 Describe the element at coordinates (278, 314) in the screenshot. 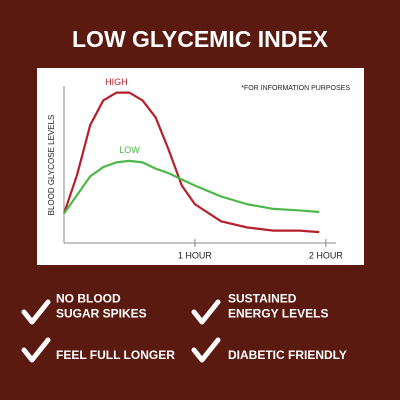

I see `feature-text: ENERGY LEVELS` at that location.